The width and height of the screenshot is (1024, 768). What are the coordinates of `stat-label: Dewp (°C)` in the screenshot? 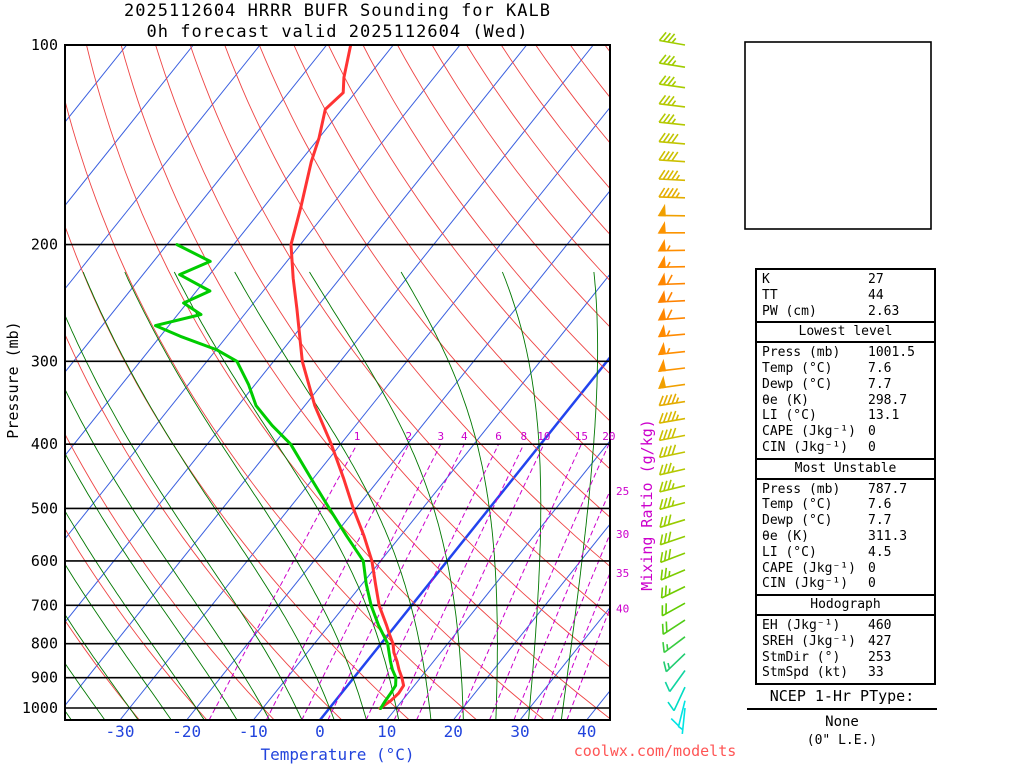 It's located at (797, 521).